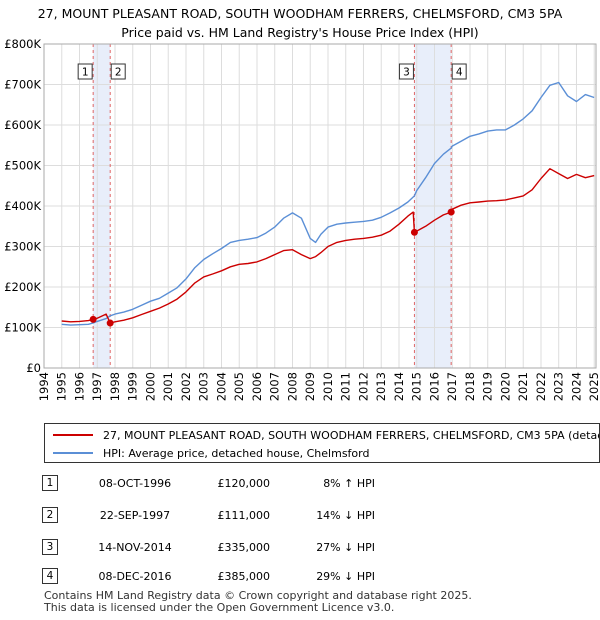 Image resolution: width=600 pixels, height=620 pixels. I want to click on table-row: 3 14-NOV-2014 £335,000 27% ↓ HPI, so click(300, 547).